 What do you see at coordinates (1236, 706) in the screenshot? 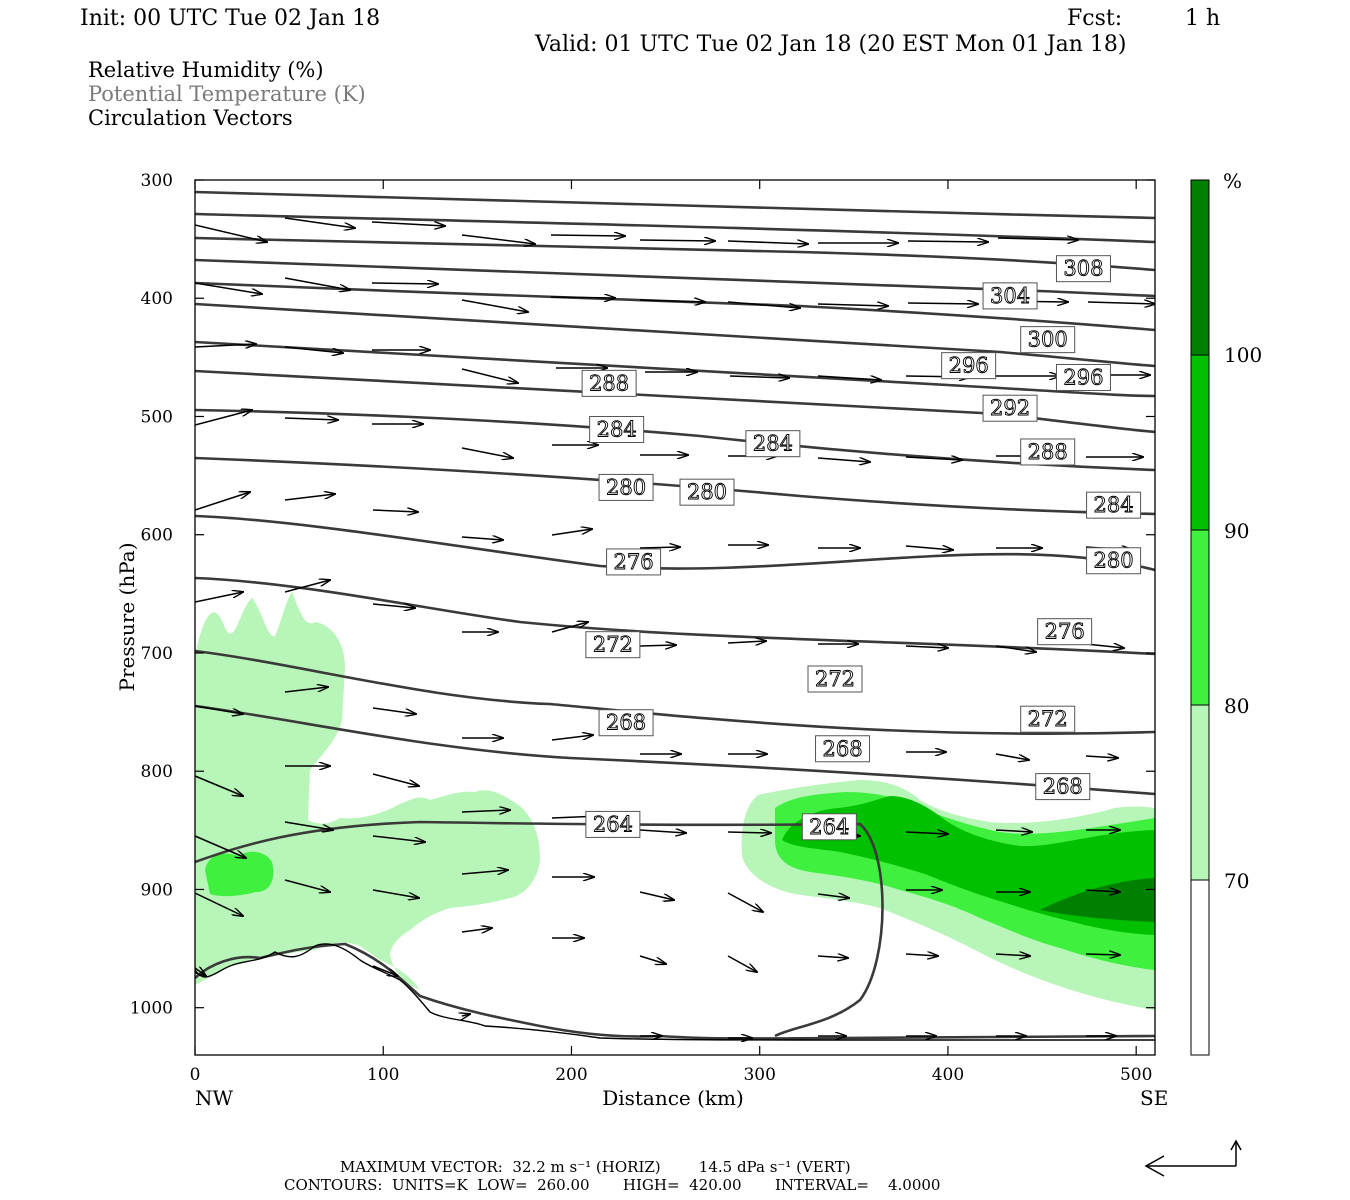
I see `colorbar-label-80: 80` at bounding box center [1236, 706].